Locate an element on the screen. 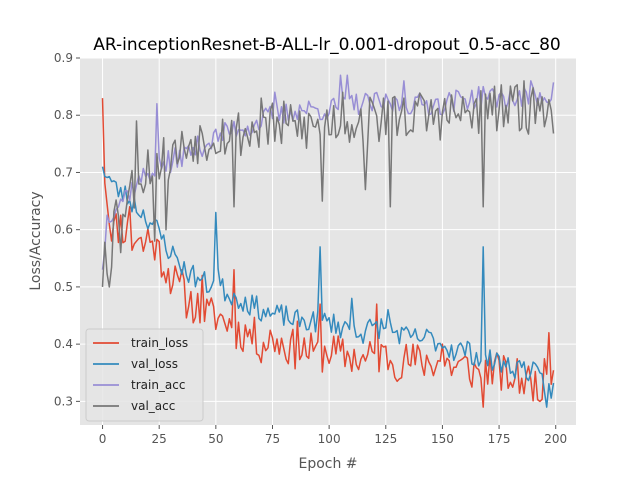  x-tick-label: 0 is located at coordinates (103, 439).